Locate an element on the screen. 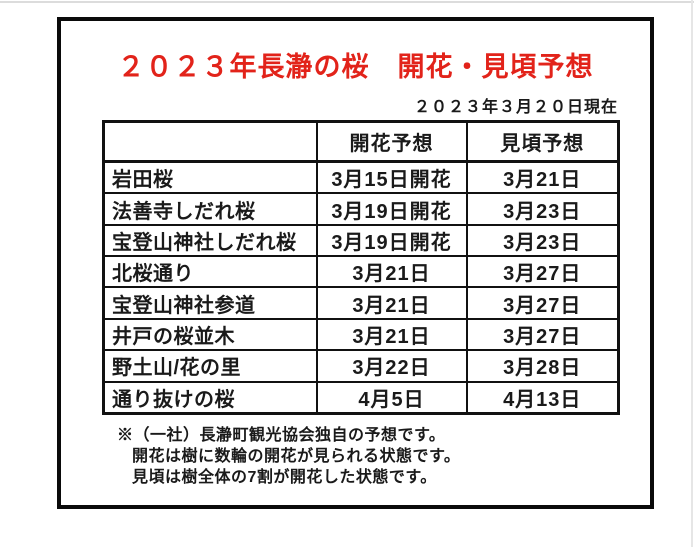  bloom-date-cell: 3月15日開花 is located at coordinates (391, 177).